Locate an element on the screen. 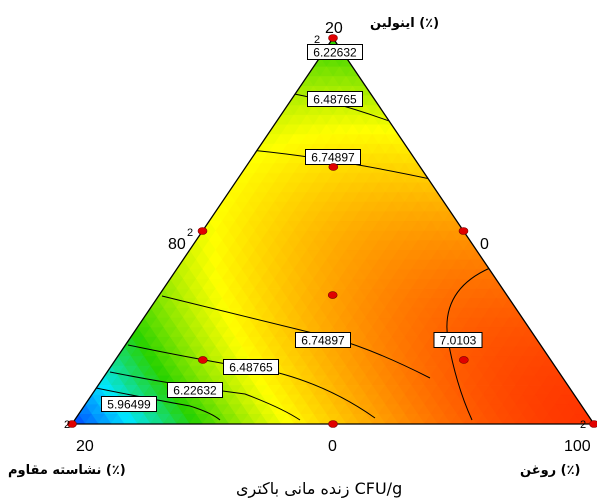 The image size is (597, 500). right-mid-tick: 0 is located at coordinates (484, 244).